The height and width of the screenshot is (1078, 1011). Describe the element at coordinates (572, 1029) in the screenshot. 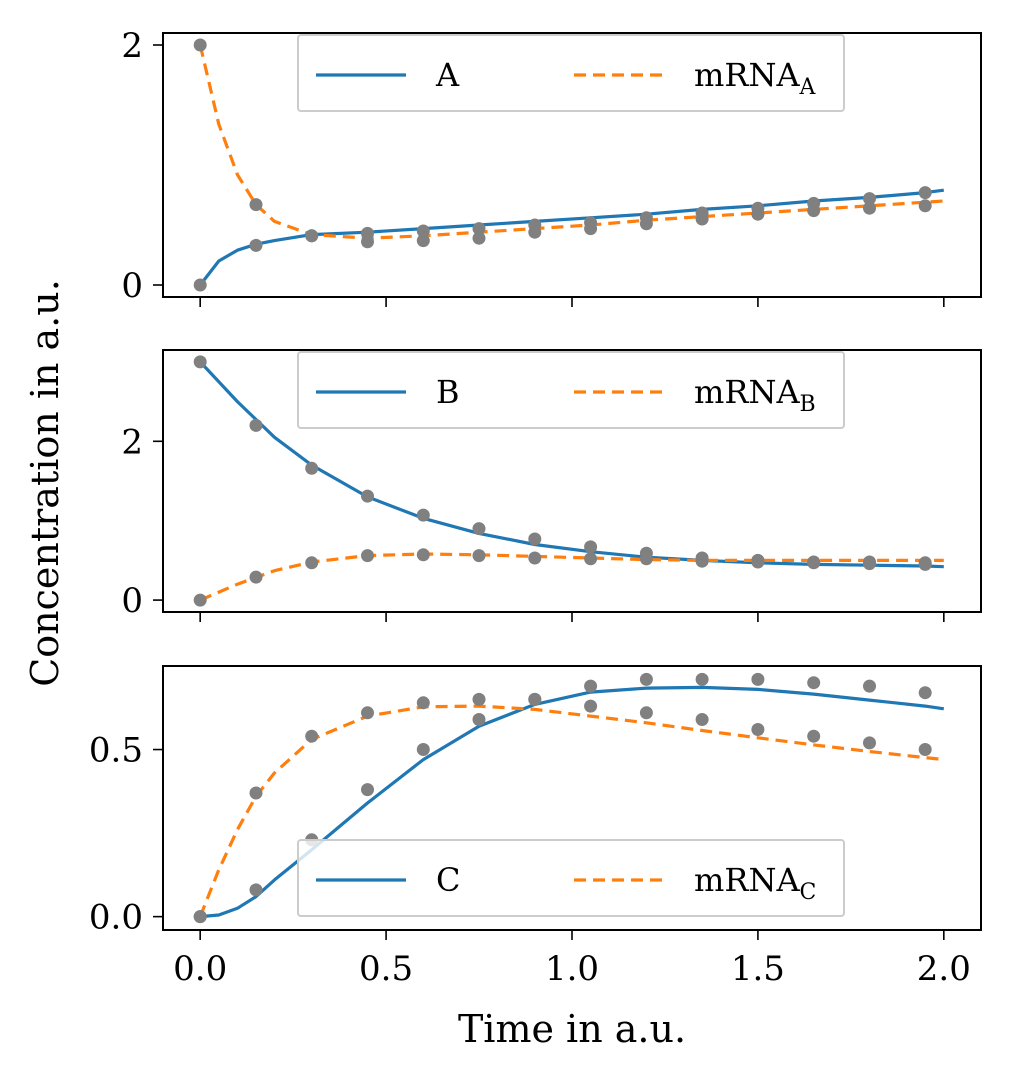

I see `x-axis-label: Time in a.u.` at that location.